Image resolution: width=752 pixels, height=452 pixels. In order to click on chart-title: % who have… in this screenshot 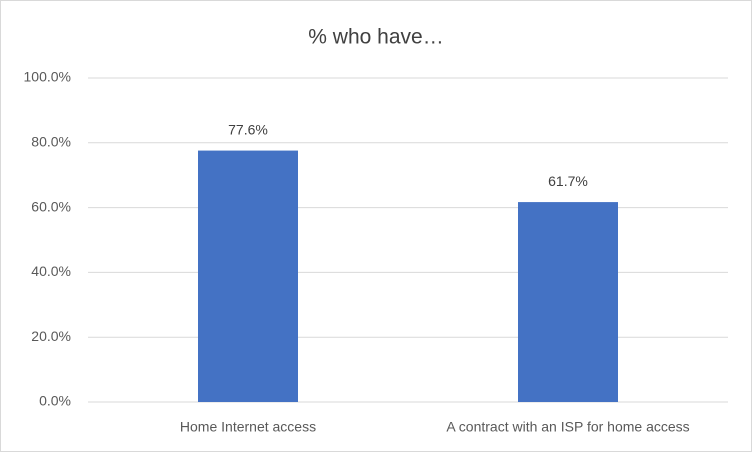, I will do `click(375, 37)`.